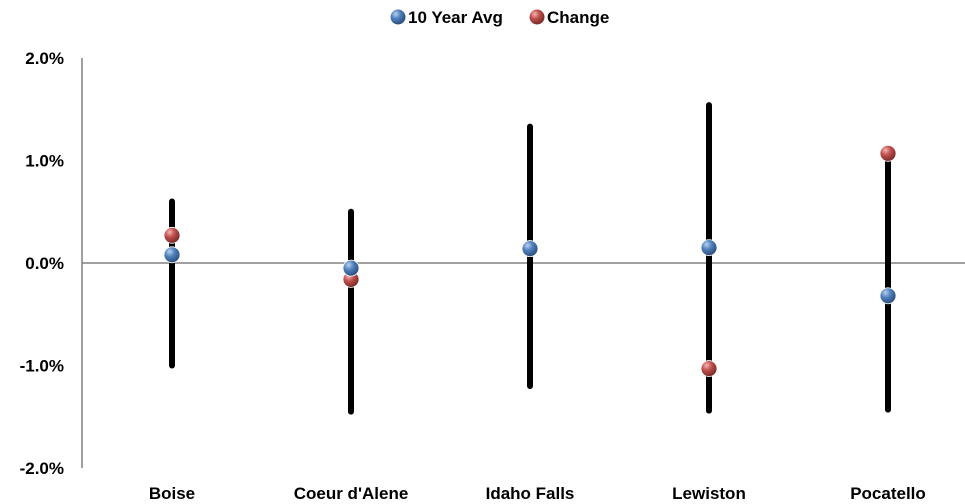 The height and width of the screenshot is (504, 965). What do you see at coordinates (888, 153) in the screenshot?
I see `change-point-pocatello` at bounding box center [888, 153].